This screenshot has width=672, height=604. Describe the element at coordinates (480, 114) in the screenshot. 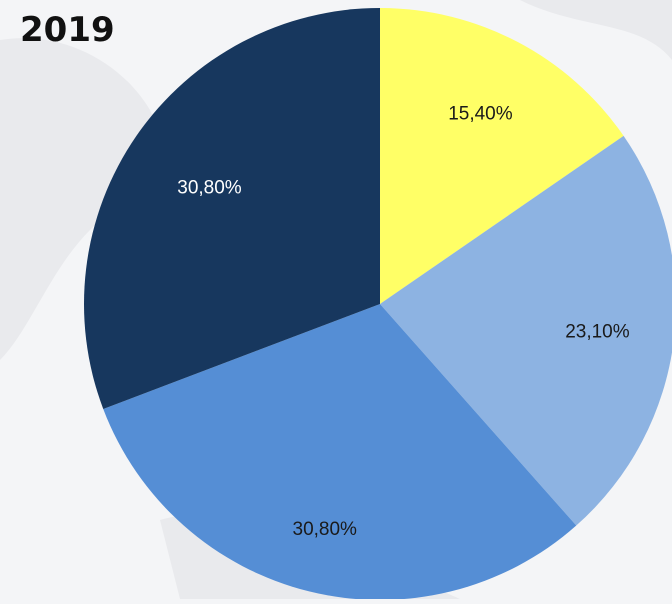

I see `pie-slice-label-1: 15,40%` at that location.